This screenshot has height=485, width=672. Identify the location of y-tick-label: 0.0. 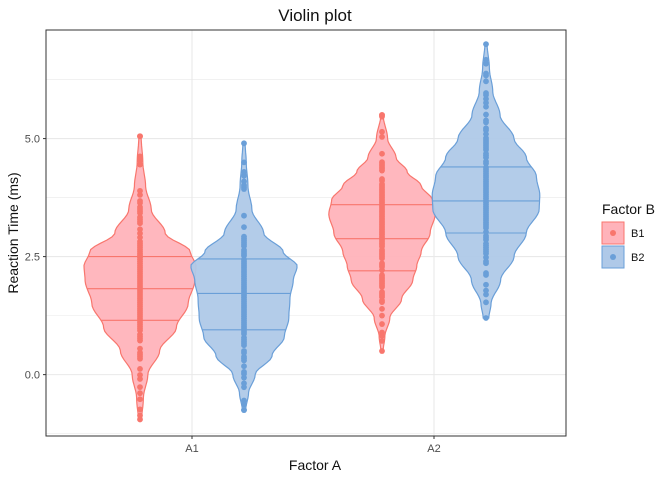
(32, 376).